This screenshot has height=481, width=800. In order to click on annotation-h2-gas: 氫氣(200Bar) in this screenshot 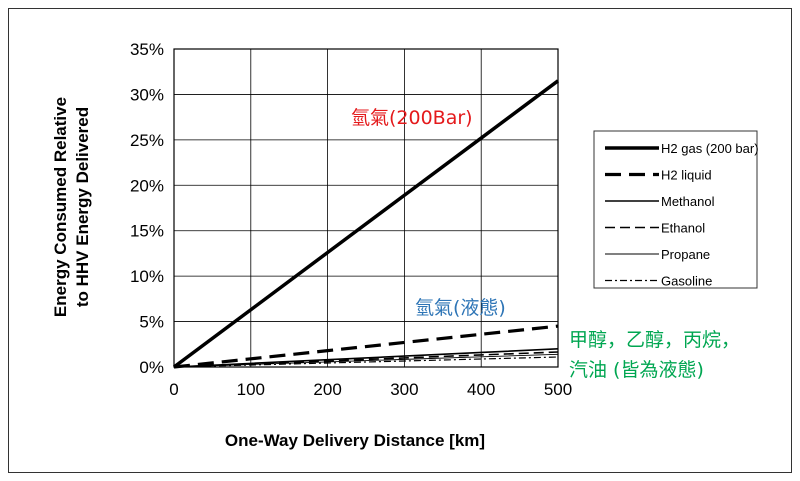, I will do `click(412, 118)`.